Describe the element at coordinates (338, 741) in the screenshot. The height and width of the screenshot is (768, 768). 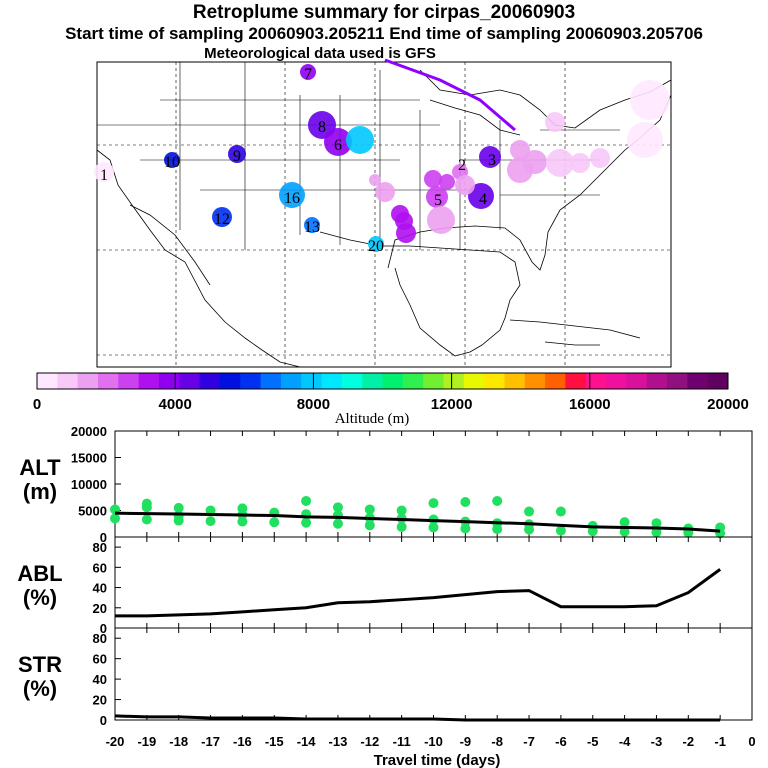
I see `x-tick-label: -13` at that location.